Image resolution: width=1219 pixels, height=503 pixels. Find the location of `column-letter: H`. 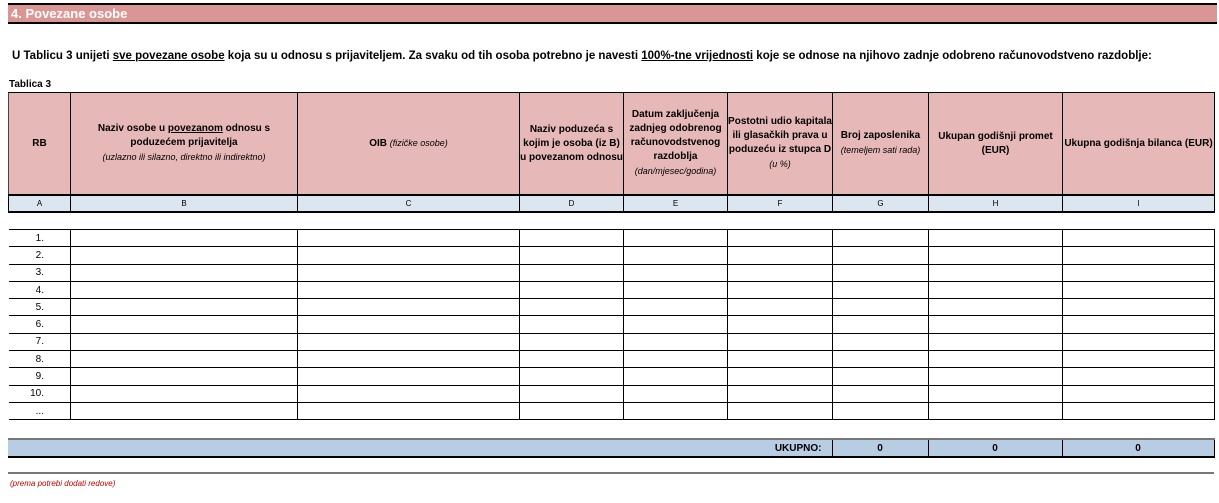

column-letter: H is located at coordinates (995, 203).